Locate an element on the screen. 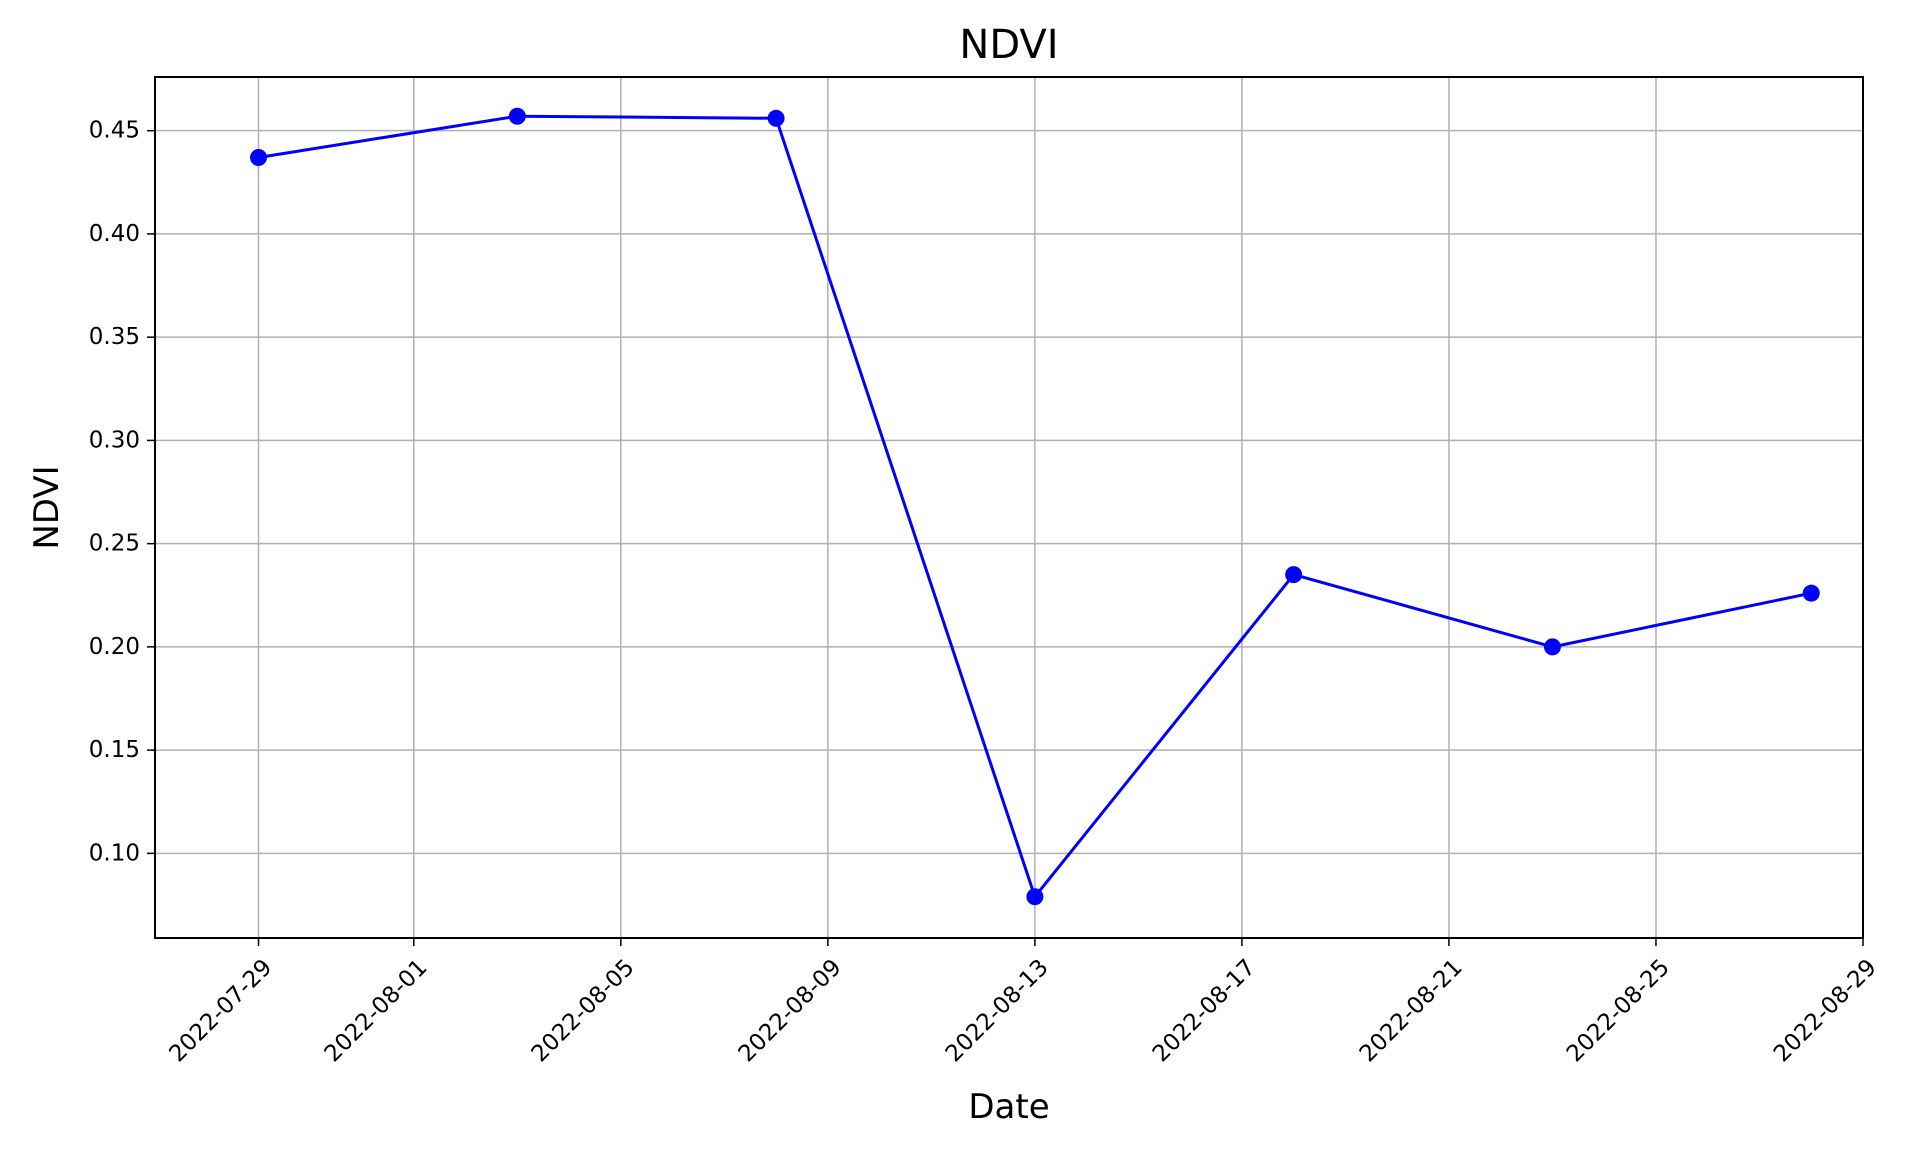 The width and height of the screenshot is (1920, 1152). y-axis-label: NDVI is located at coordinates (47, 507).